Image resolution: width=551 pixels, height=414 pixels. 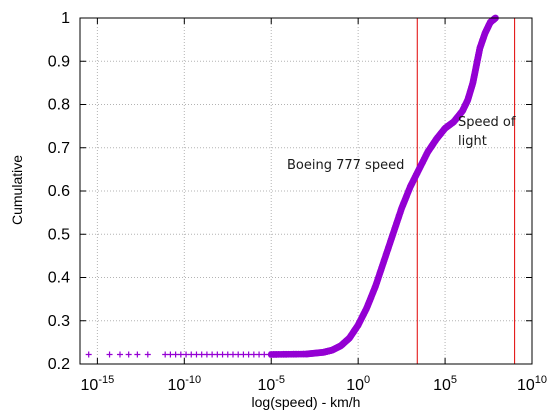 I want to click on x-tick-label: 10⁻¹⁰, so click(x=184, y=384).